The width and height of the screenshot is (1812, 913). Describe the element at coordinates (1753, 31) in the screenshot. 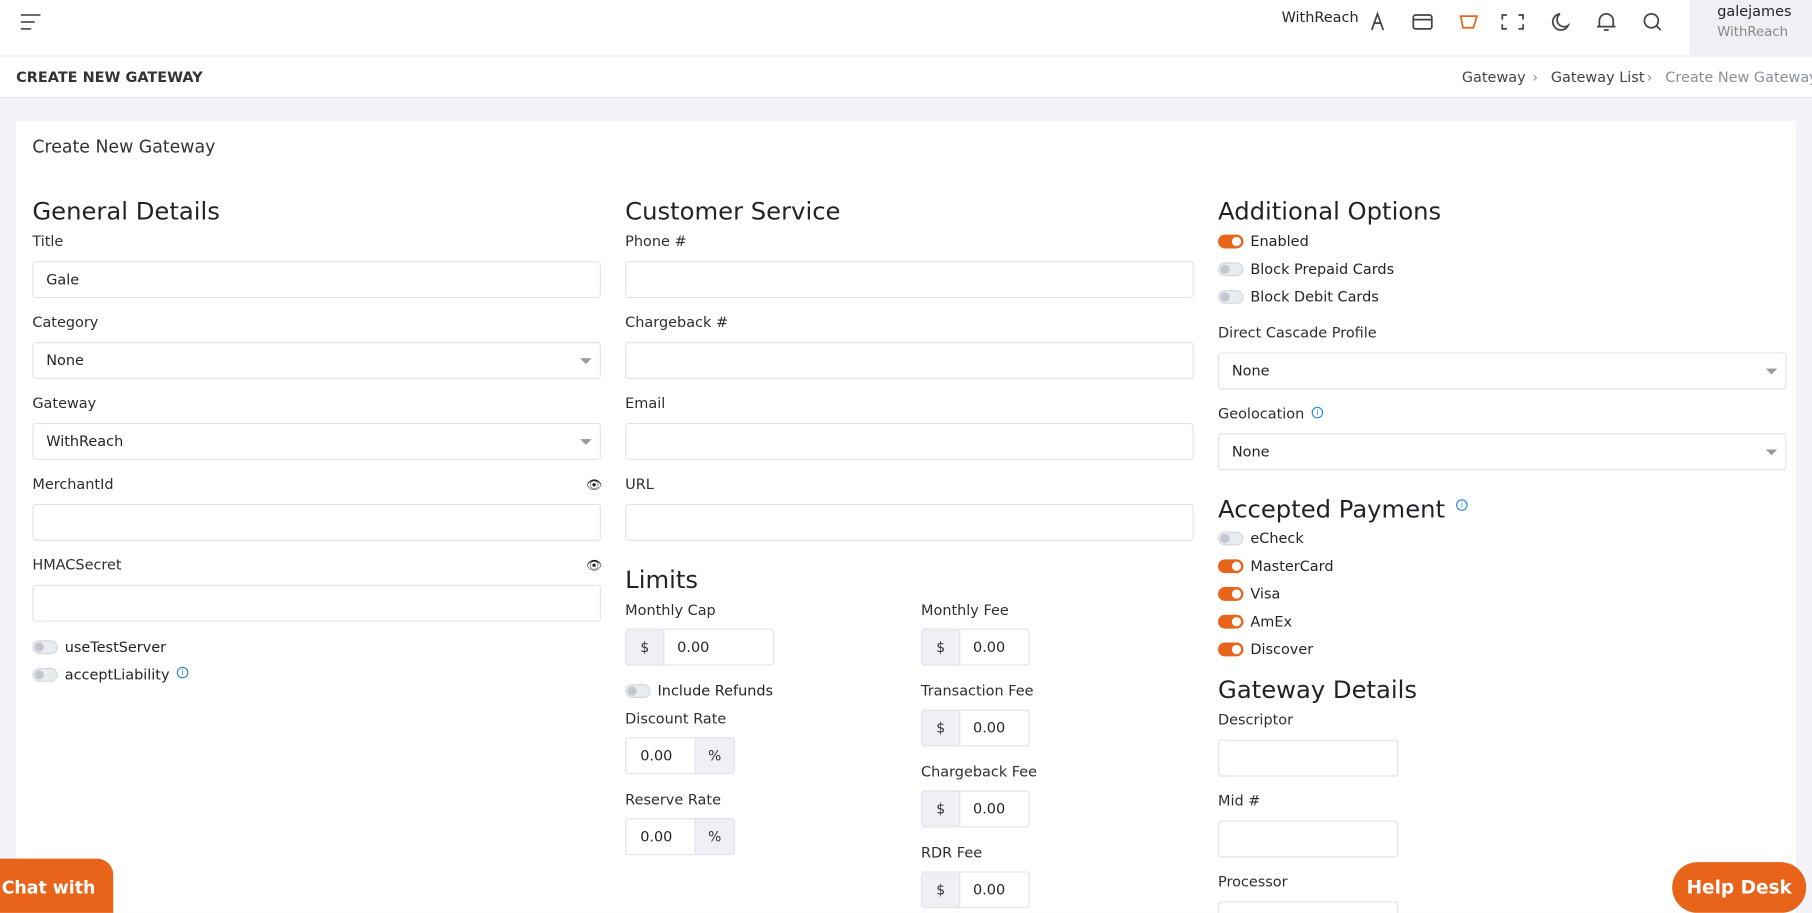

I see `user-org: WithReach` at that location.